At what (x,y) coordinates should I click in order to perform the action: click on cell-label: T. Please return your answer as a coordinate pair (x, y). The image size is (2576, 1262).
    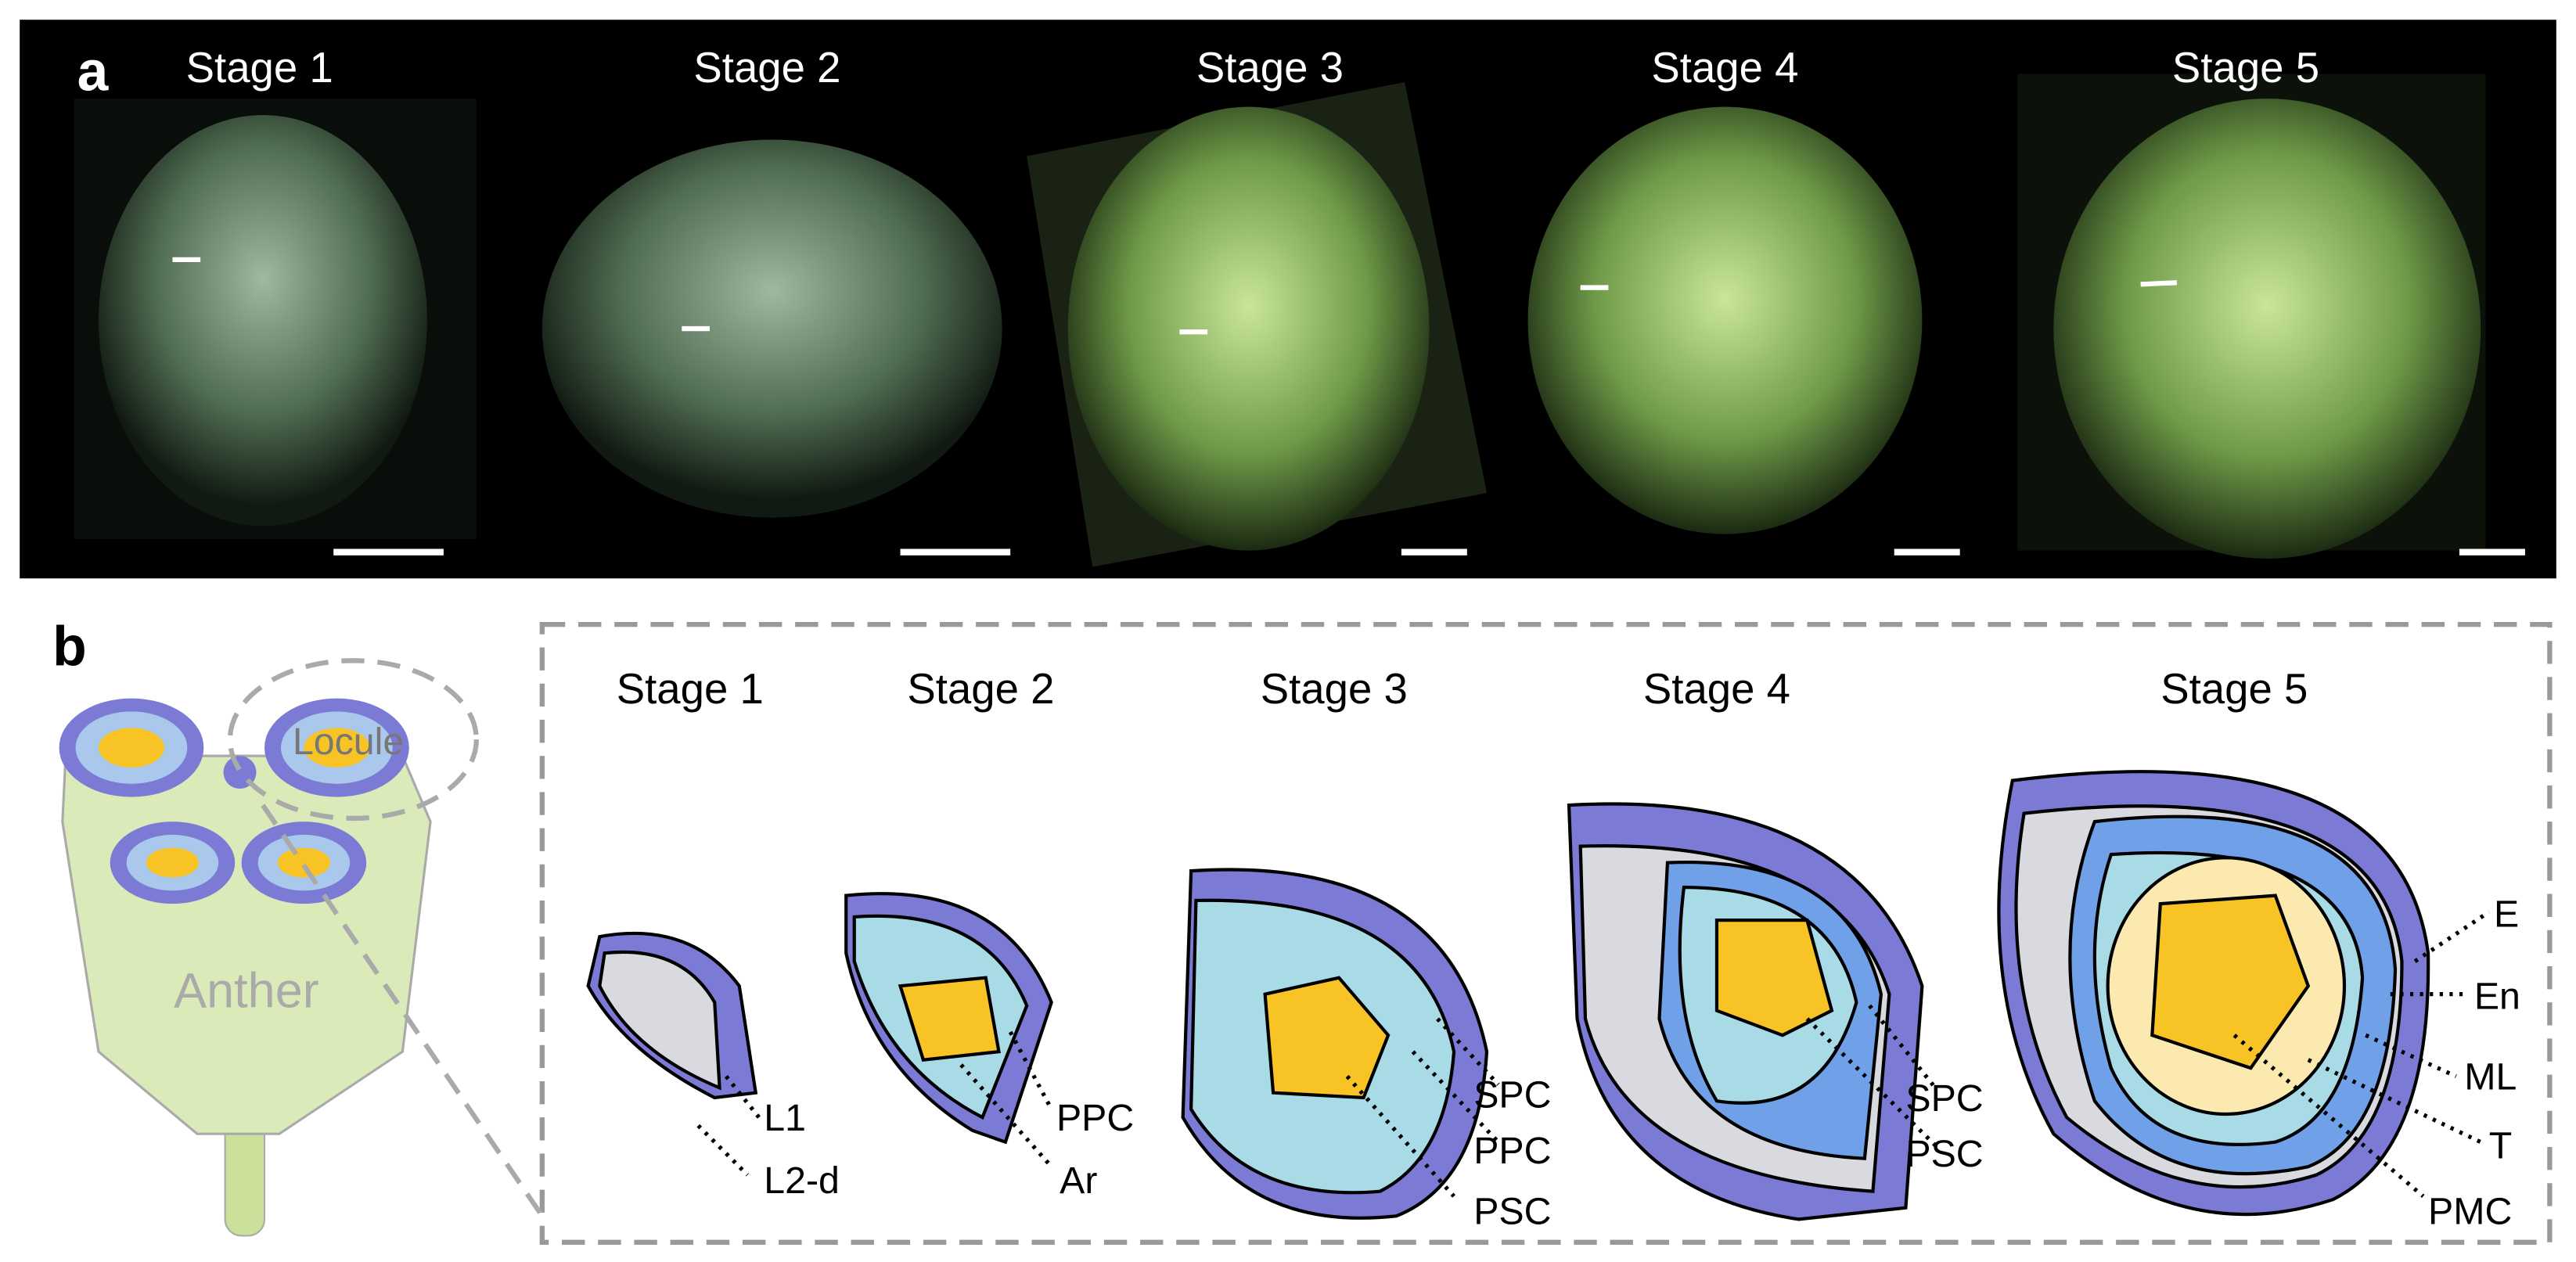
    Looking at the image, I should click on (2501, 1146).